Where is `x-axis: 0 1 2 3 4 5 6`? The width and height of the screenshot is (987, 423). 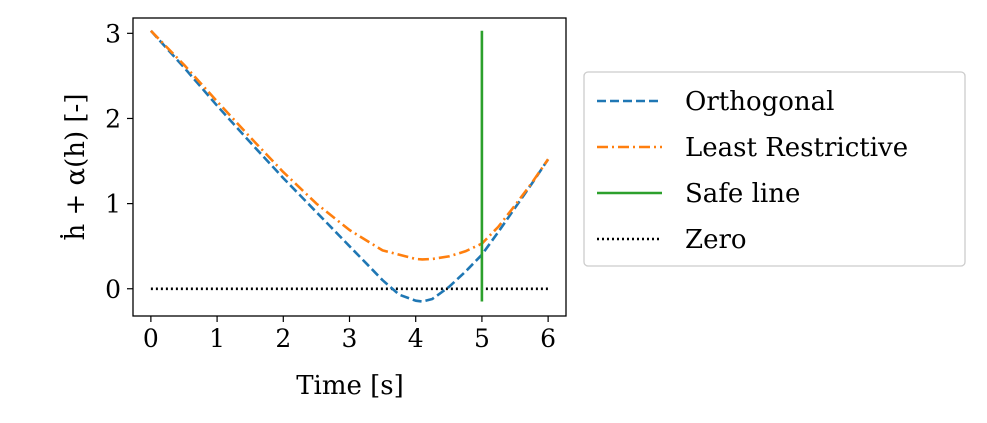
x-axis: 0 1 2 3 4 5 6 is located at coordinates (349, 334).